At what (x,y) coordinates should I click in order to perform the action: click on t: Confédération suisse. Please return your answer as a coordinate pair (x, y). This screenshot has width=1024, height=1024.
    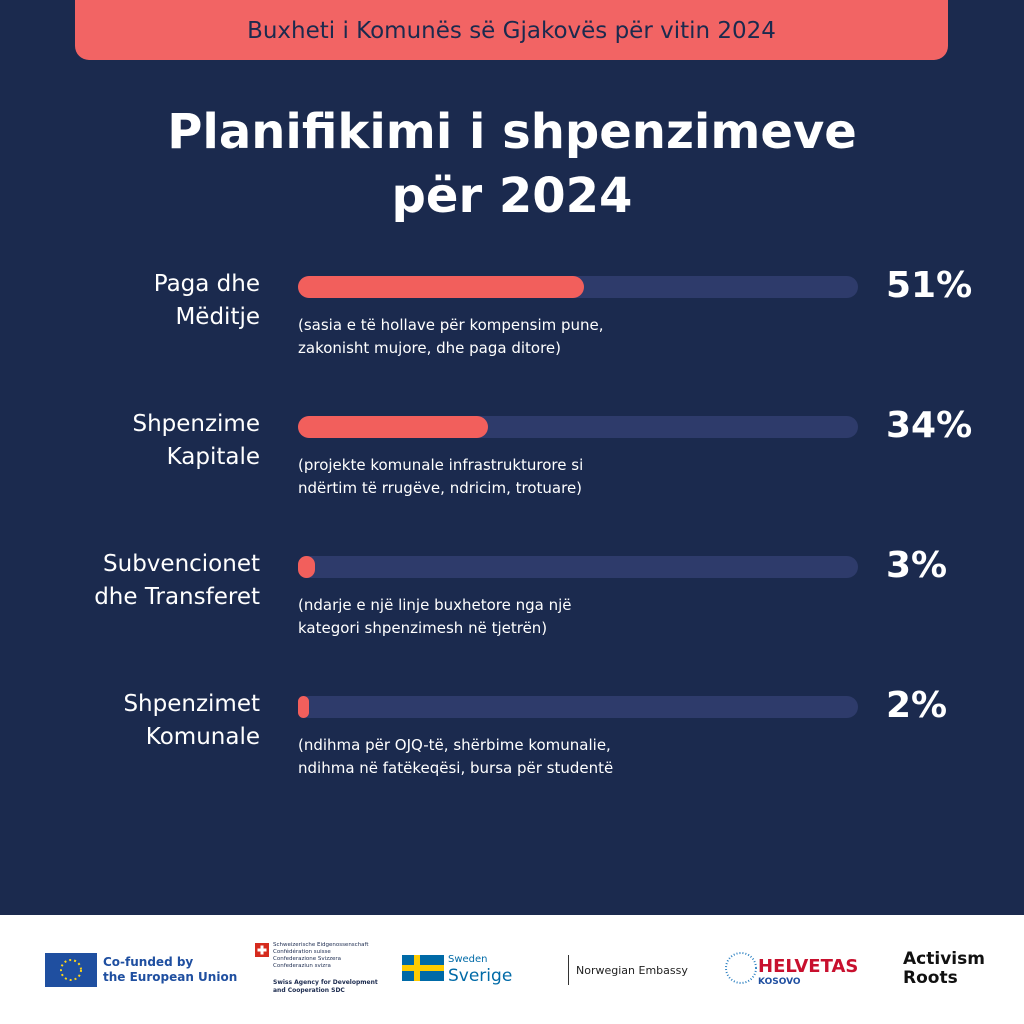
    Looking at the image, I should click on (302, 952).